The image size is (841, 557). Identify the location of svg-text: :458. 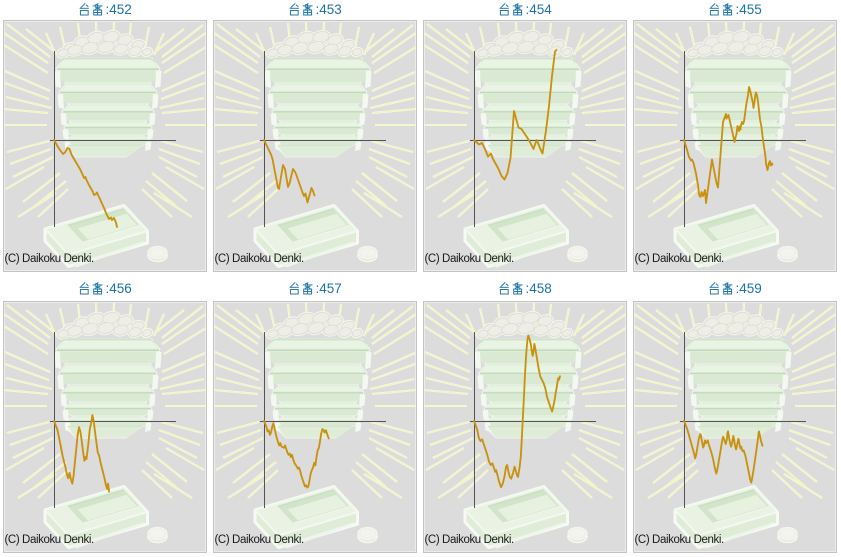
(539, 288).